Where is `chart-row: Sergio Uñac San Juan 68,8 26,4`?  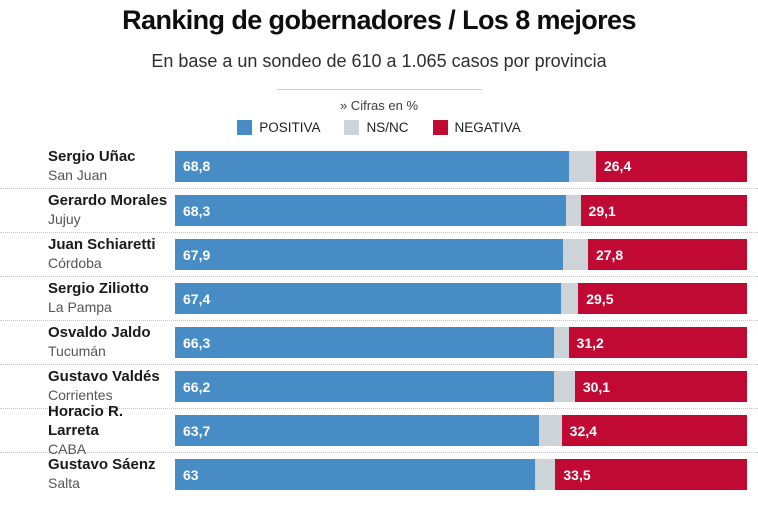
chart-row: Sergio Uñac San Juan 68,8 26,4 is located at coordinates (379, 166).